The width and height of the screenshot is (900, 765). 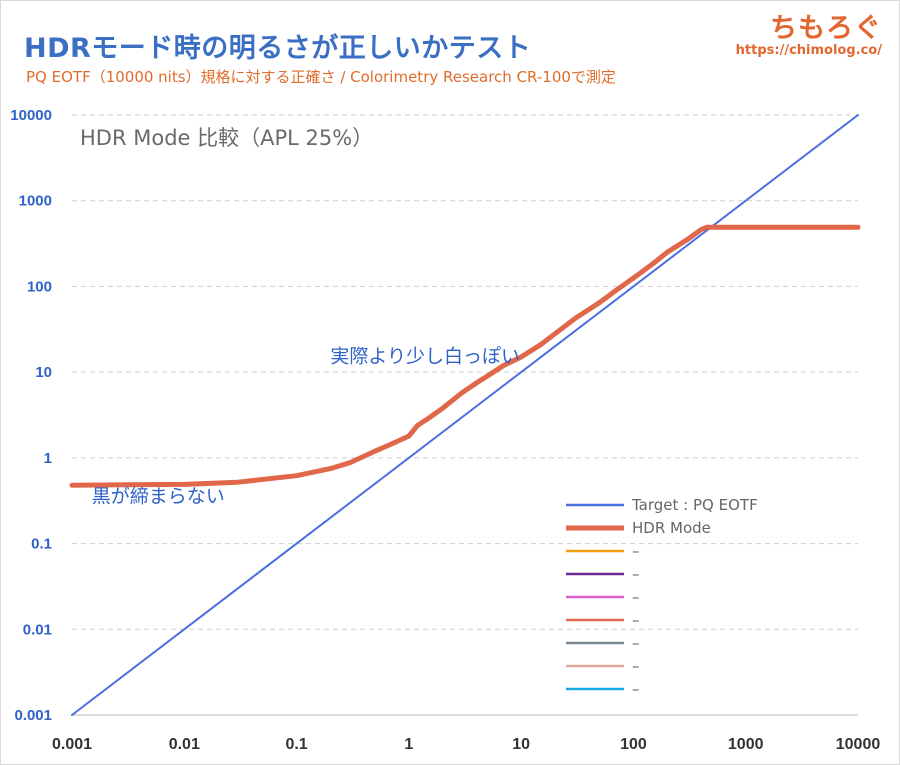 I want to click on x-tick-label: 1000, so click(x=746, y=744).